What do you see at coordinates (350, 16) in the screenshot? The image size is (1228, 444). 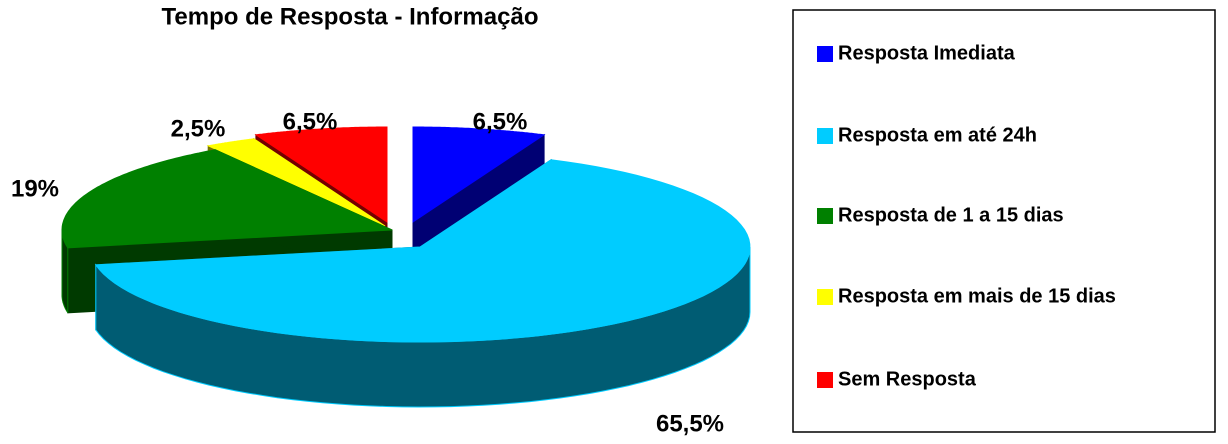 I see `chart-title: Tempo de Resposta - Informação` at bounding box center [350, 16].